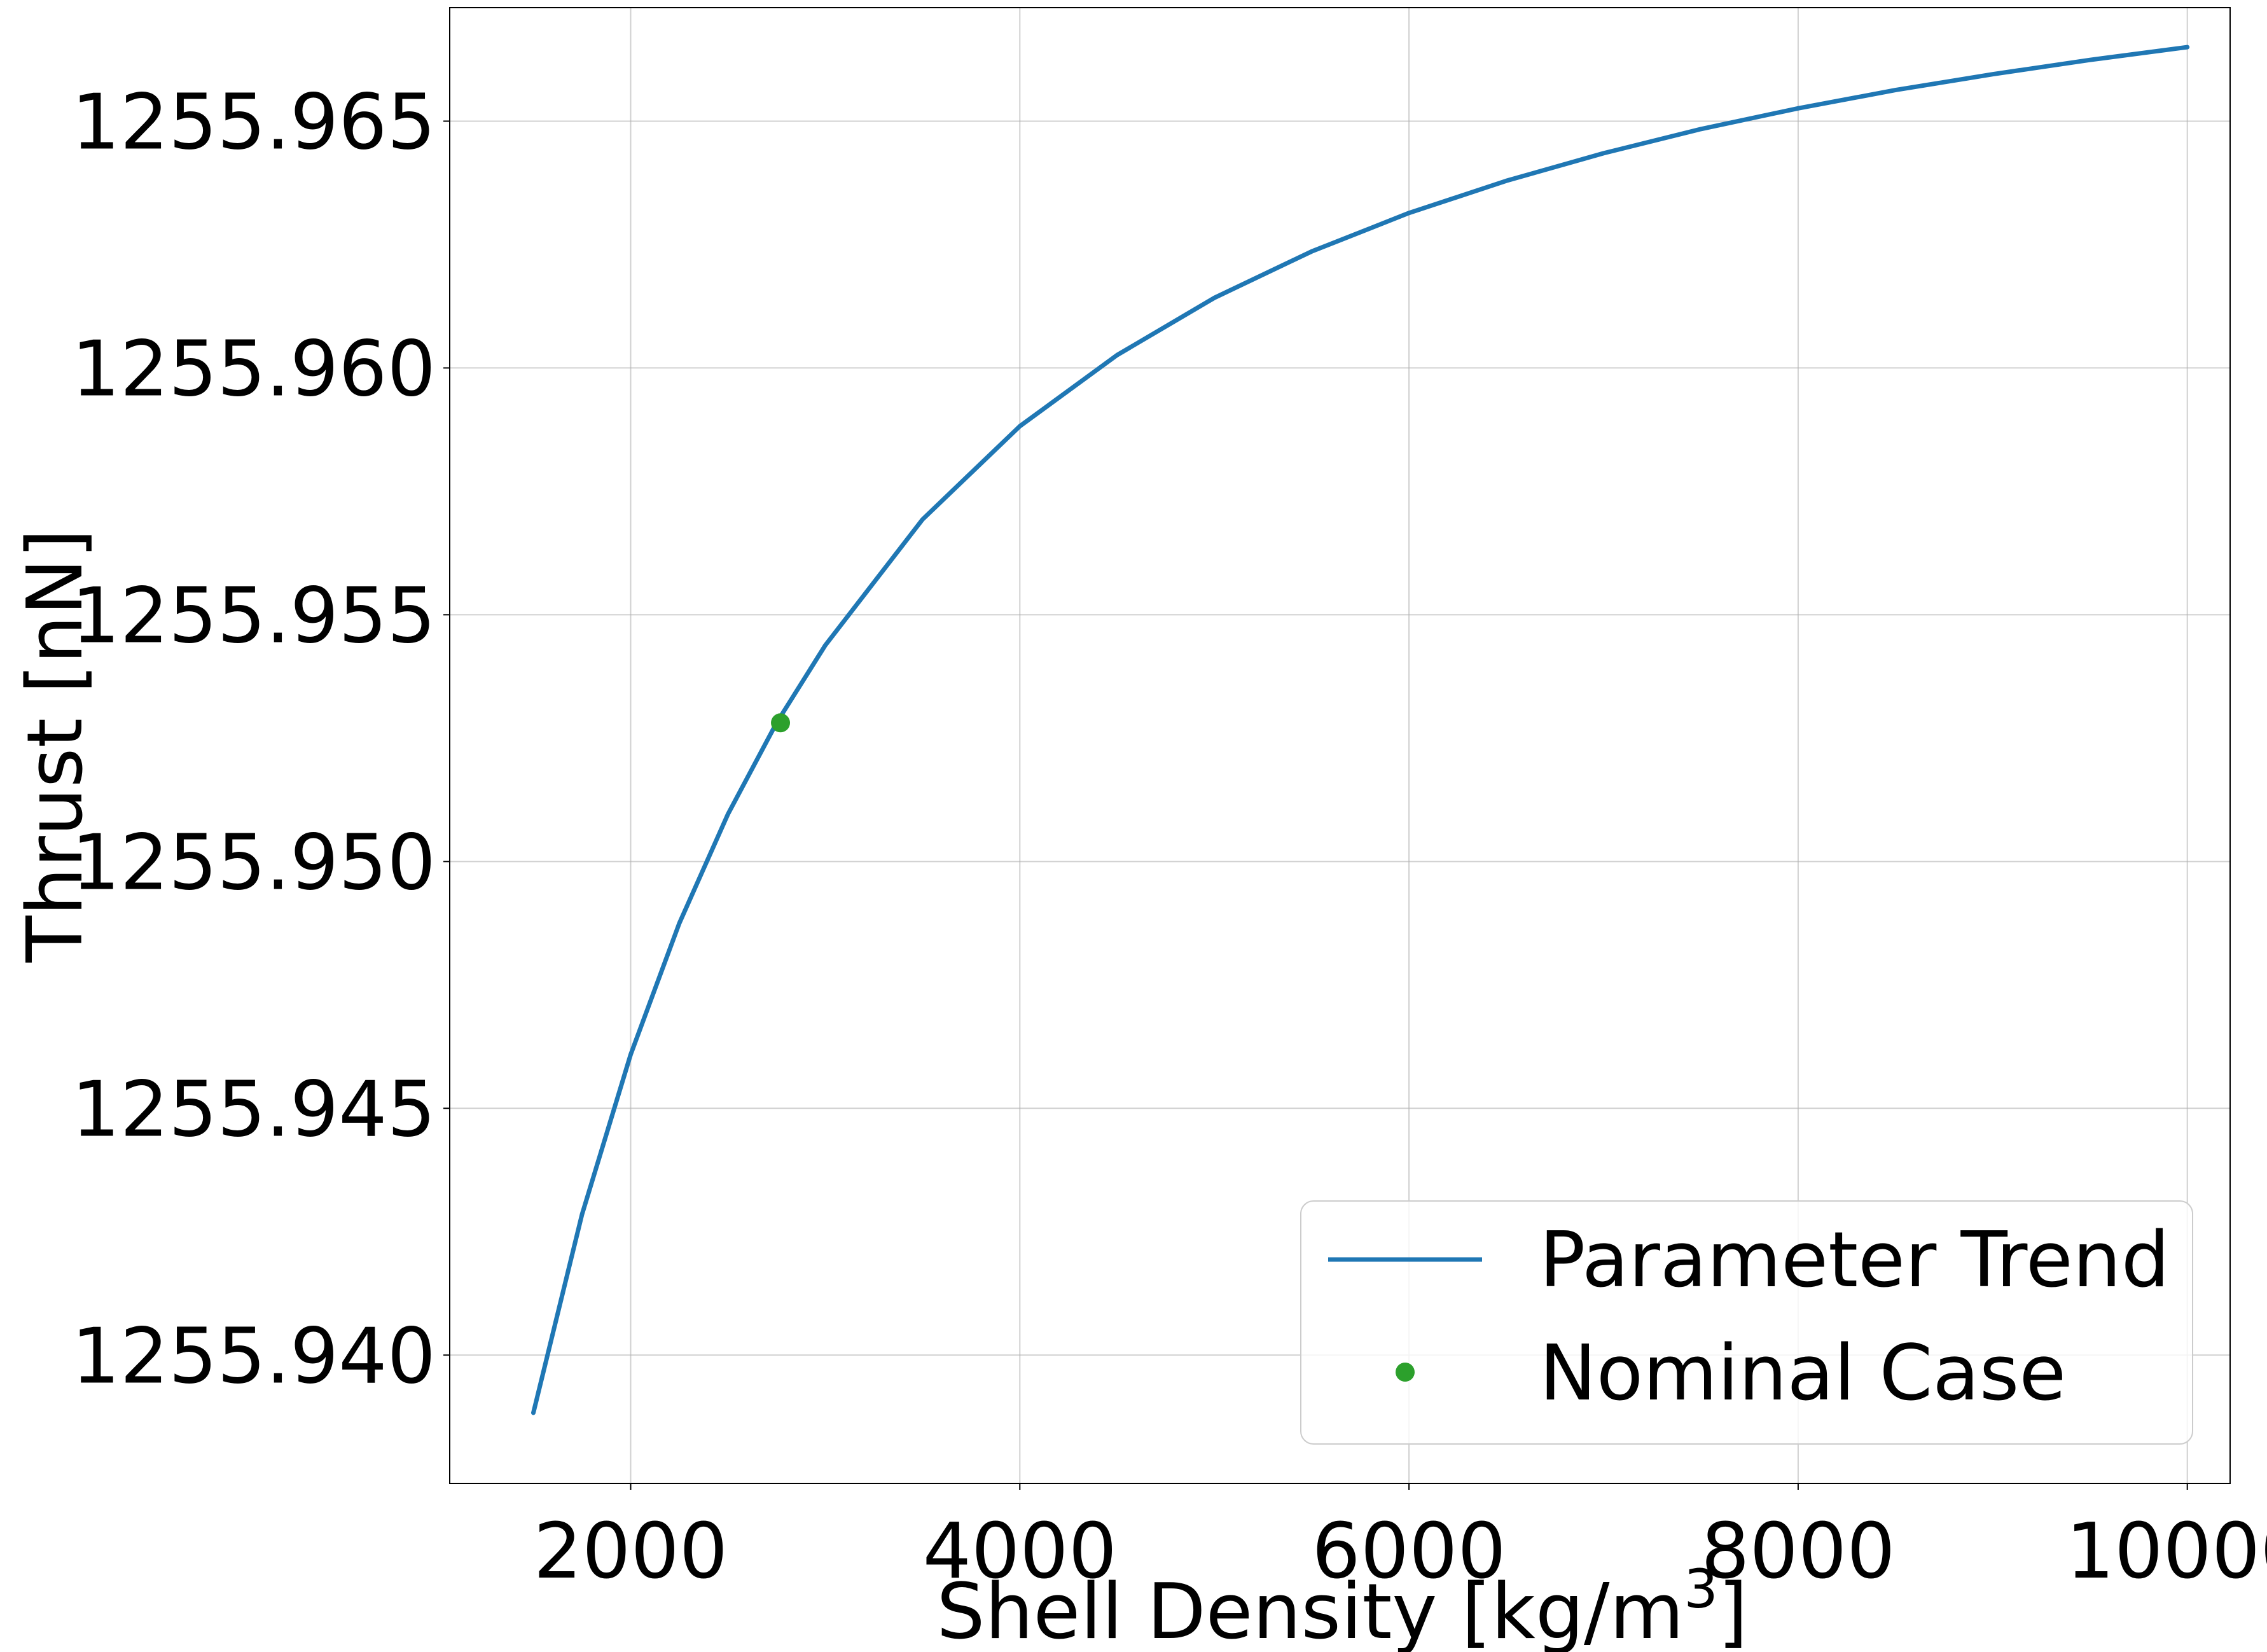 The height and width of the screenshot is (1652, 2267). I want to click on y-tick-label: 1255.955, so click(253, 616).